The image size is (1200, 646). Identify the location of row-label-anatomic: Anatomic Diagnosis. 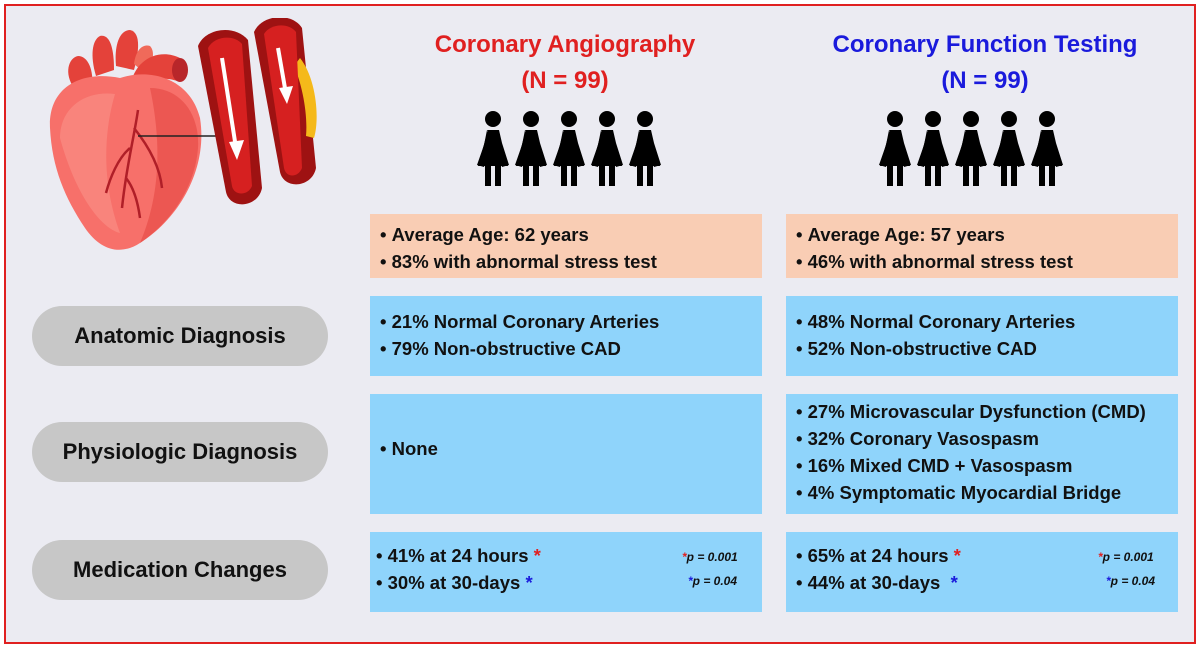
(180, 336).